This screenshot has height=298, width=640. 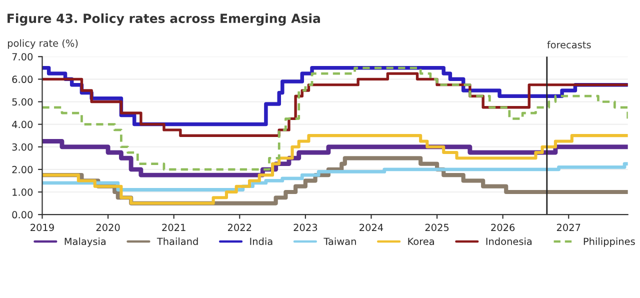 What do you see at coordinates (22, 192) in the screenshot?
I see `y-tick-label: 1.00` at bounding box center [22, 192].